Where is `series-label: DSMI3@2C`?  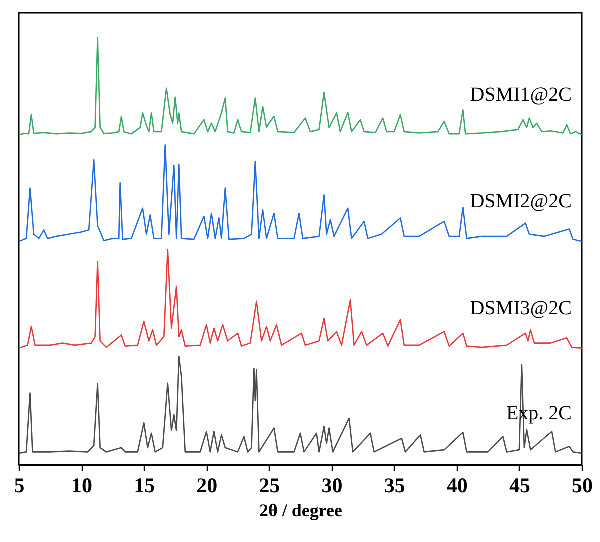 series-label: DSMI3@2C is located at coordinates (521, 308).